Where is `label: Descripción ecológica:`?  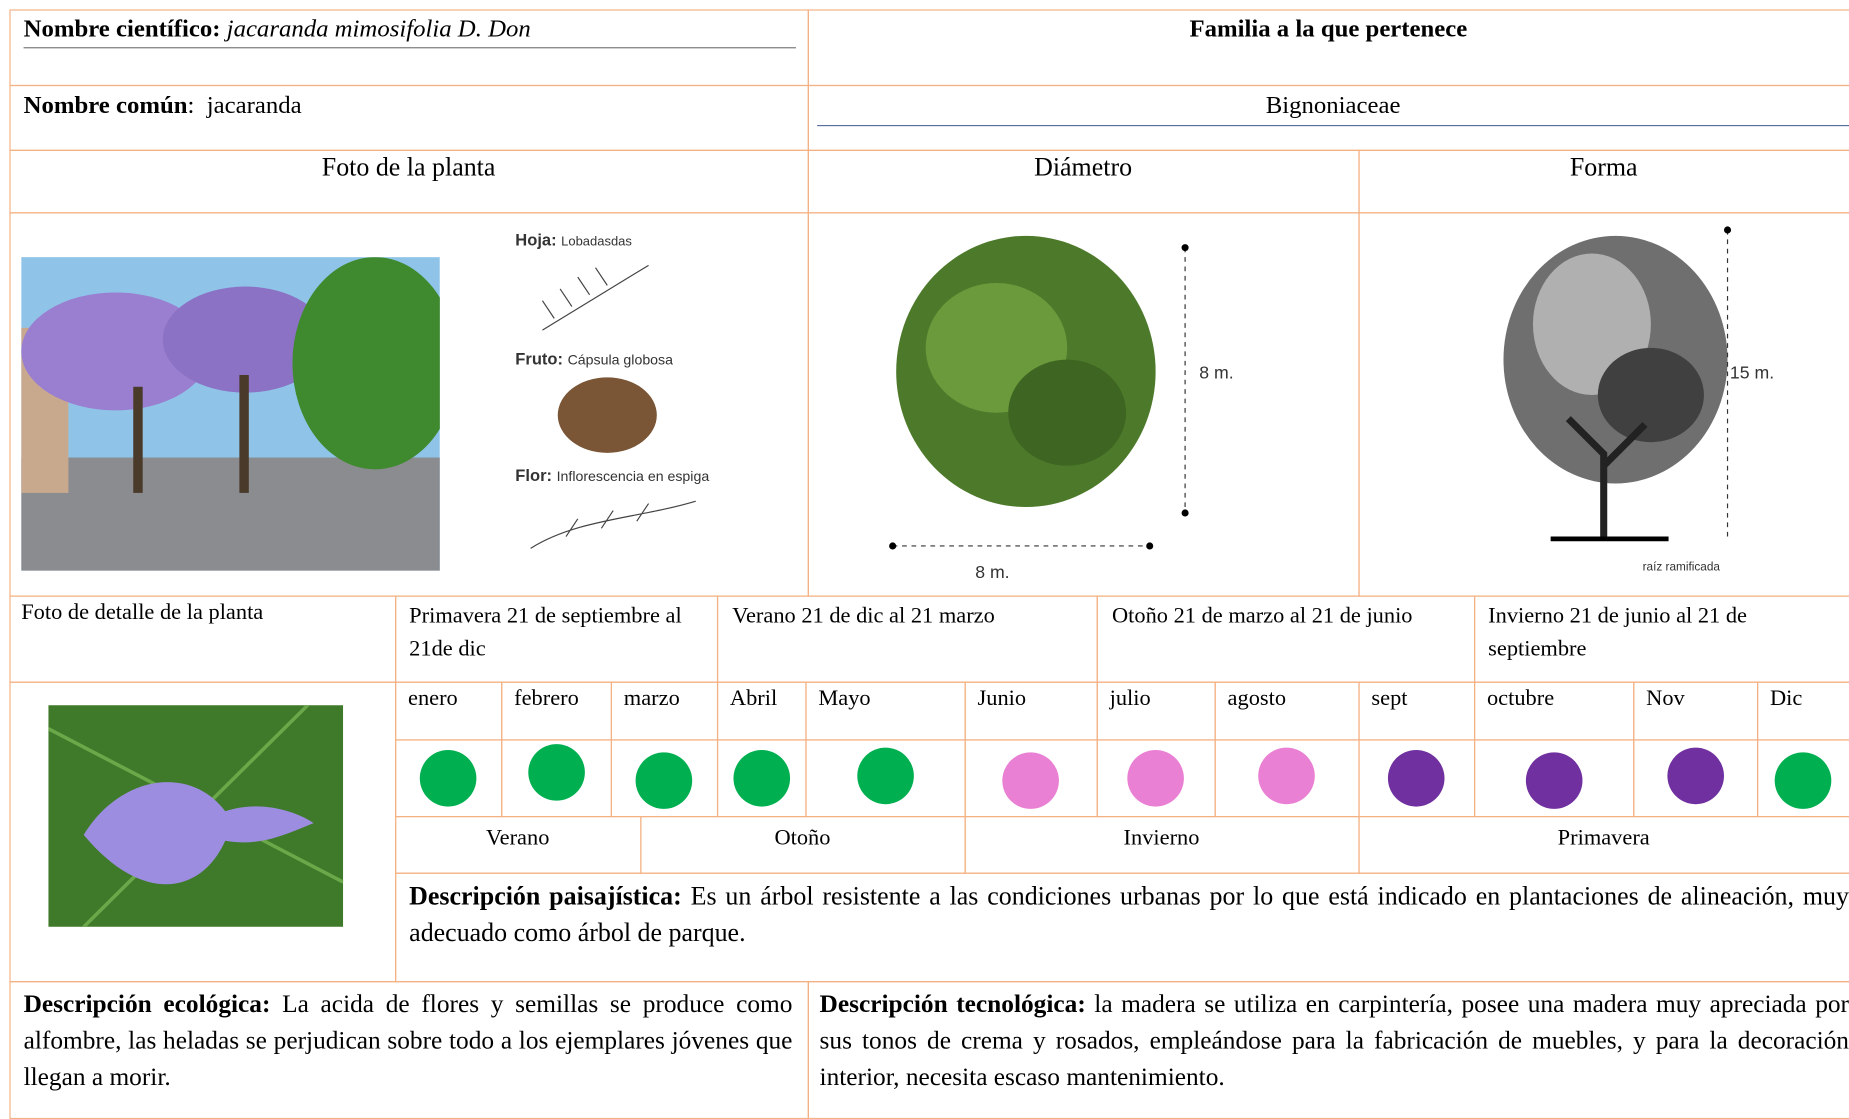 label: Descripción ecológica: is located at coordinates (147, 1003).